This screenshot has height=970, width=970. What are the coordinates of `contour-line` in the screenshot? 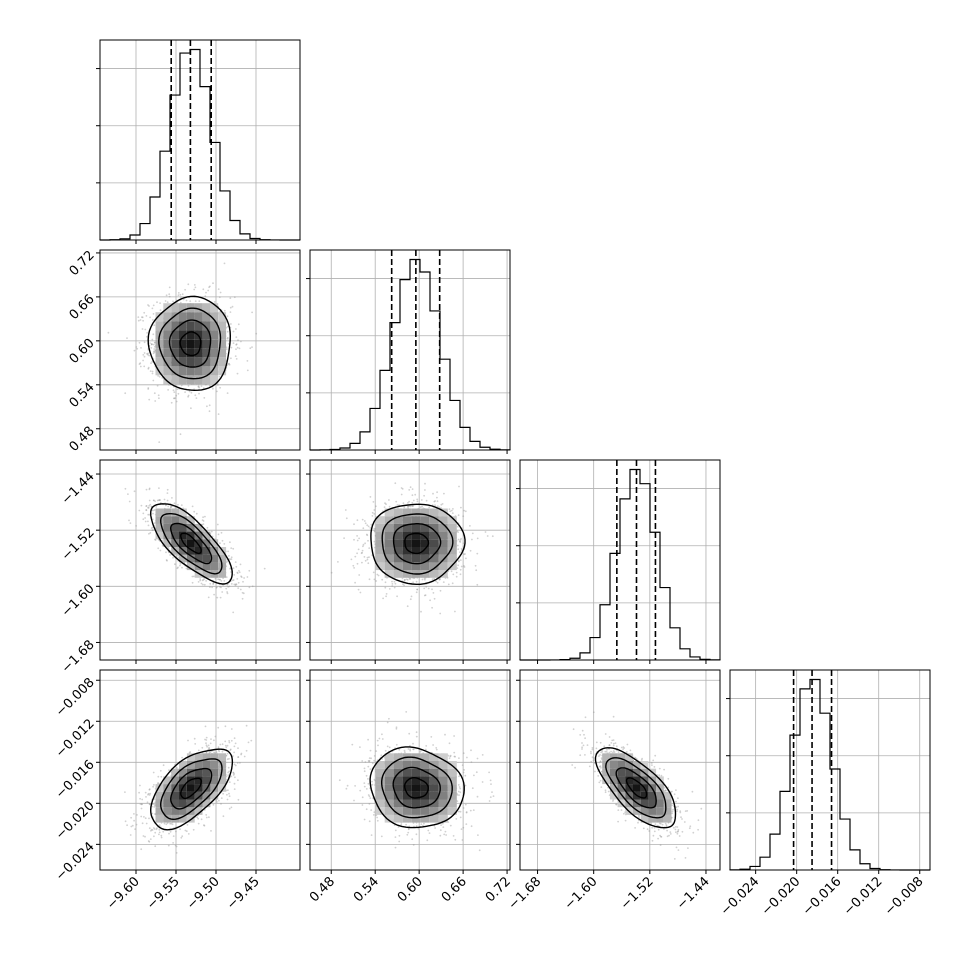 It's located at (190, 343).